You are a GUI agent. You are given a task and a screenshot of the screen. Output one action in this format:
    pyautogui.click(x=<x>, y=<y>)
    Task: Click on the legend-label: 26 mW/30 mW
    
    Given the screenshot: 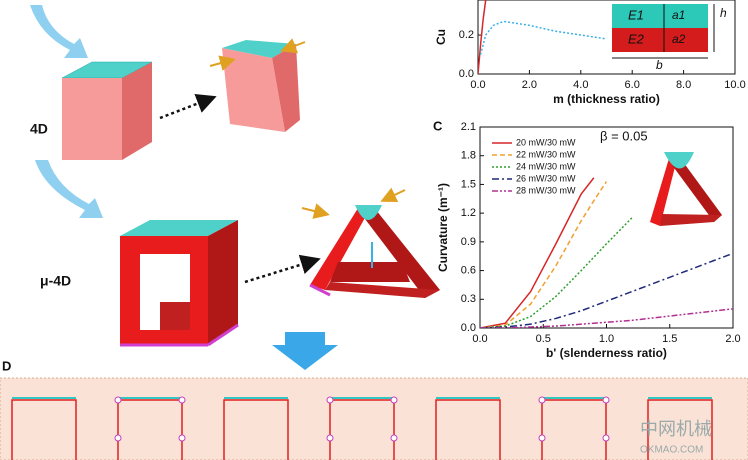 What is the action you would take?
    pyautogui.click(x=546, y=178)
    